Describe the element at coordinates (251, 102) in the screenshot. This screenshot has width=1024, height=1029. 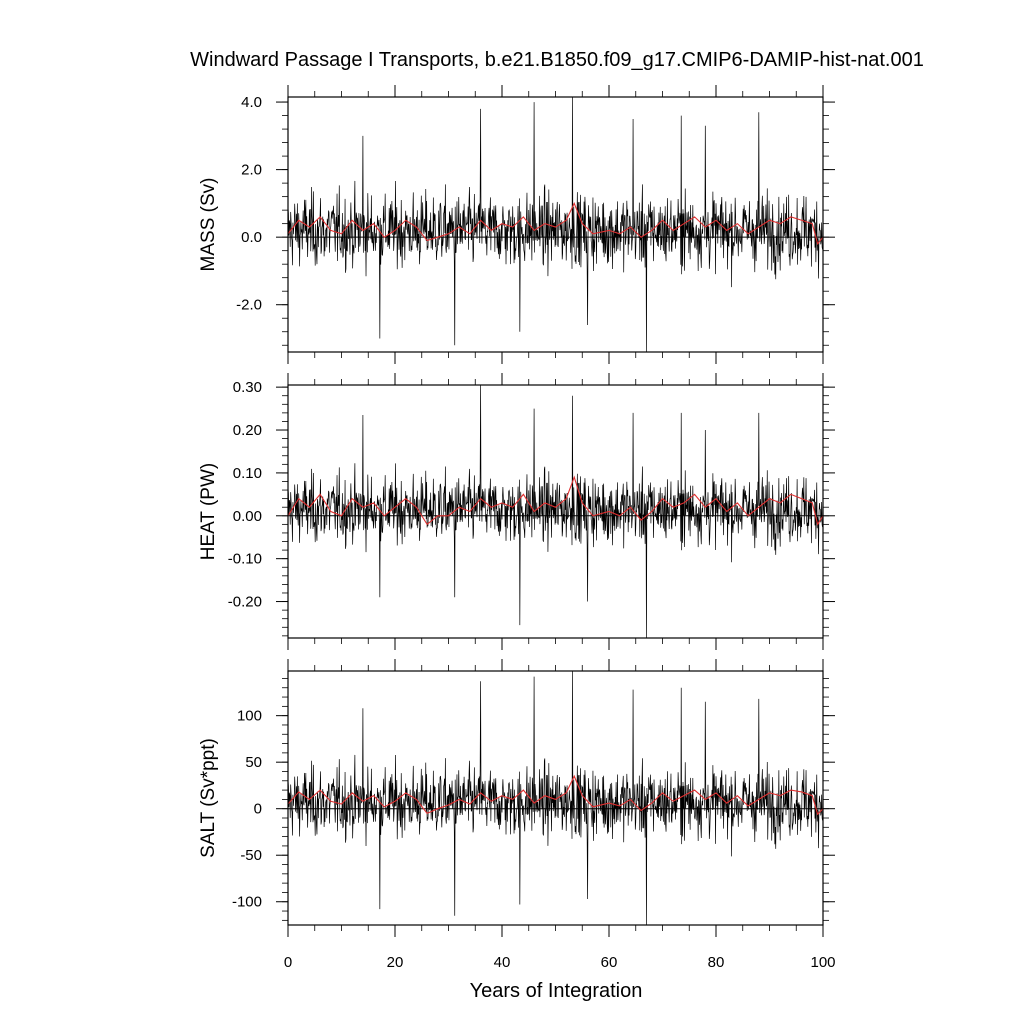
I see `y-tick-label: 4.0` at that location.